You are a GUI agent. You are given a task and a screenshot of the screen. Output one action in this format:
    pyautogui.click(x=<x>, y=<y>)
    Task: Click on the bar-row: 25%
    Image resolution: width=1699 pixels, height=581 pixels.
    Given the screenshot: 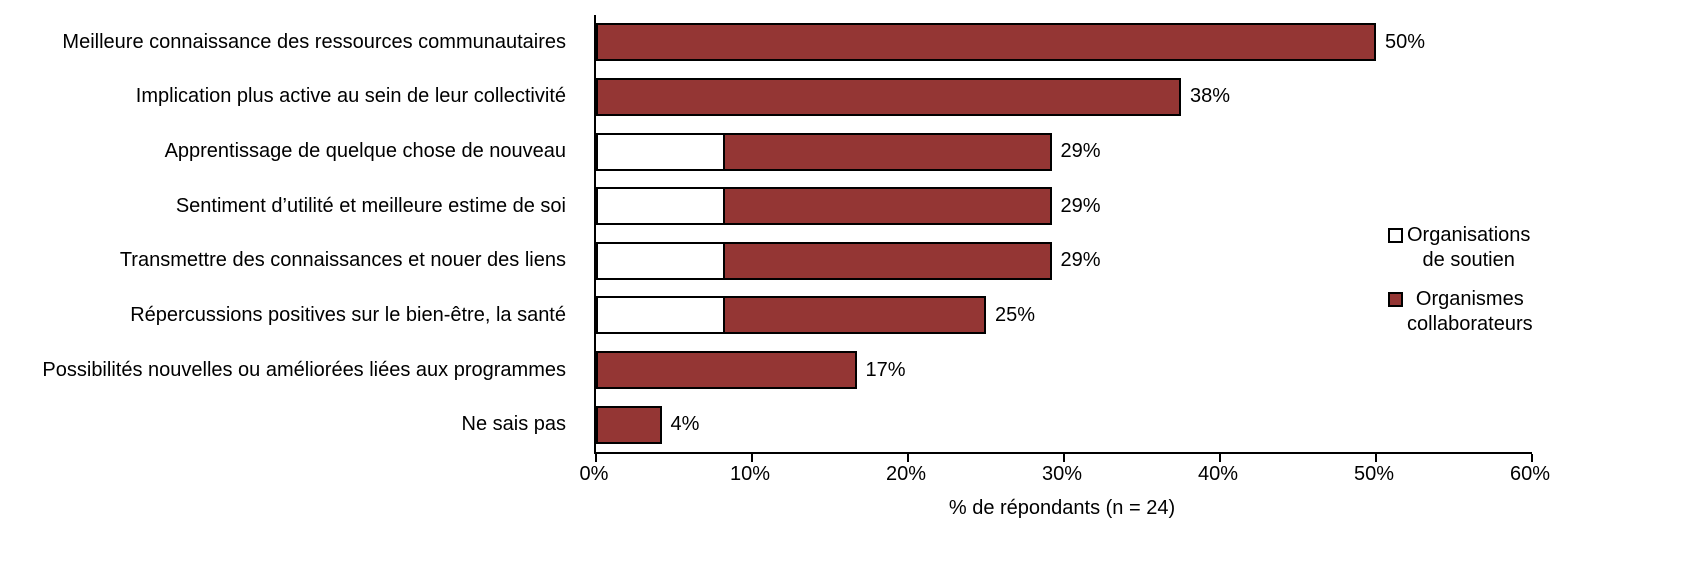 What is the action you would take?
    pyautogui.click(x=1064, y=315)
    